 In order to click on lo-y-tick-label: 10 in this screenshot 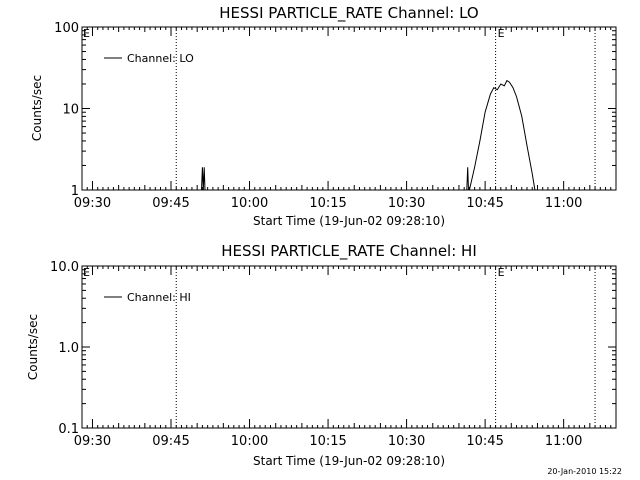, I will do `click(70, 110)`.